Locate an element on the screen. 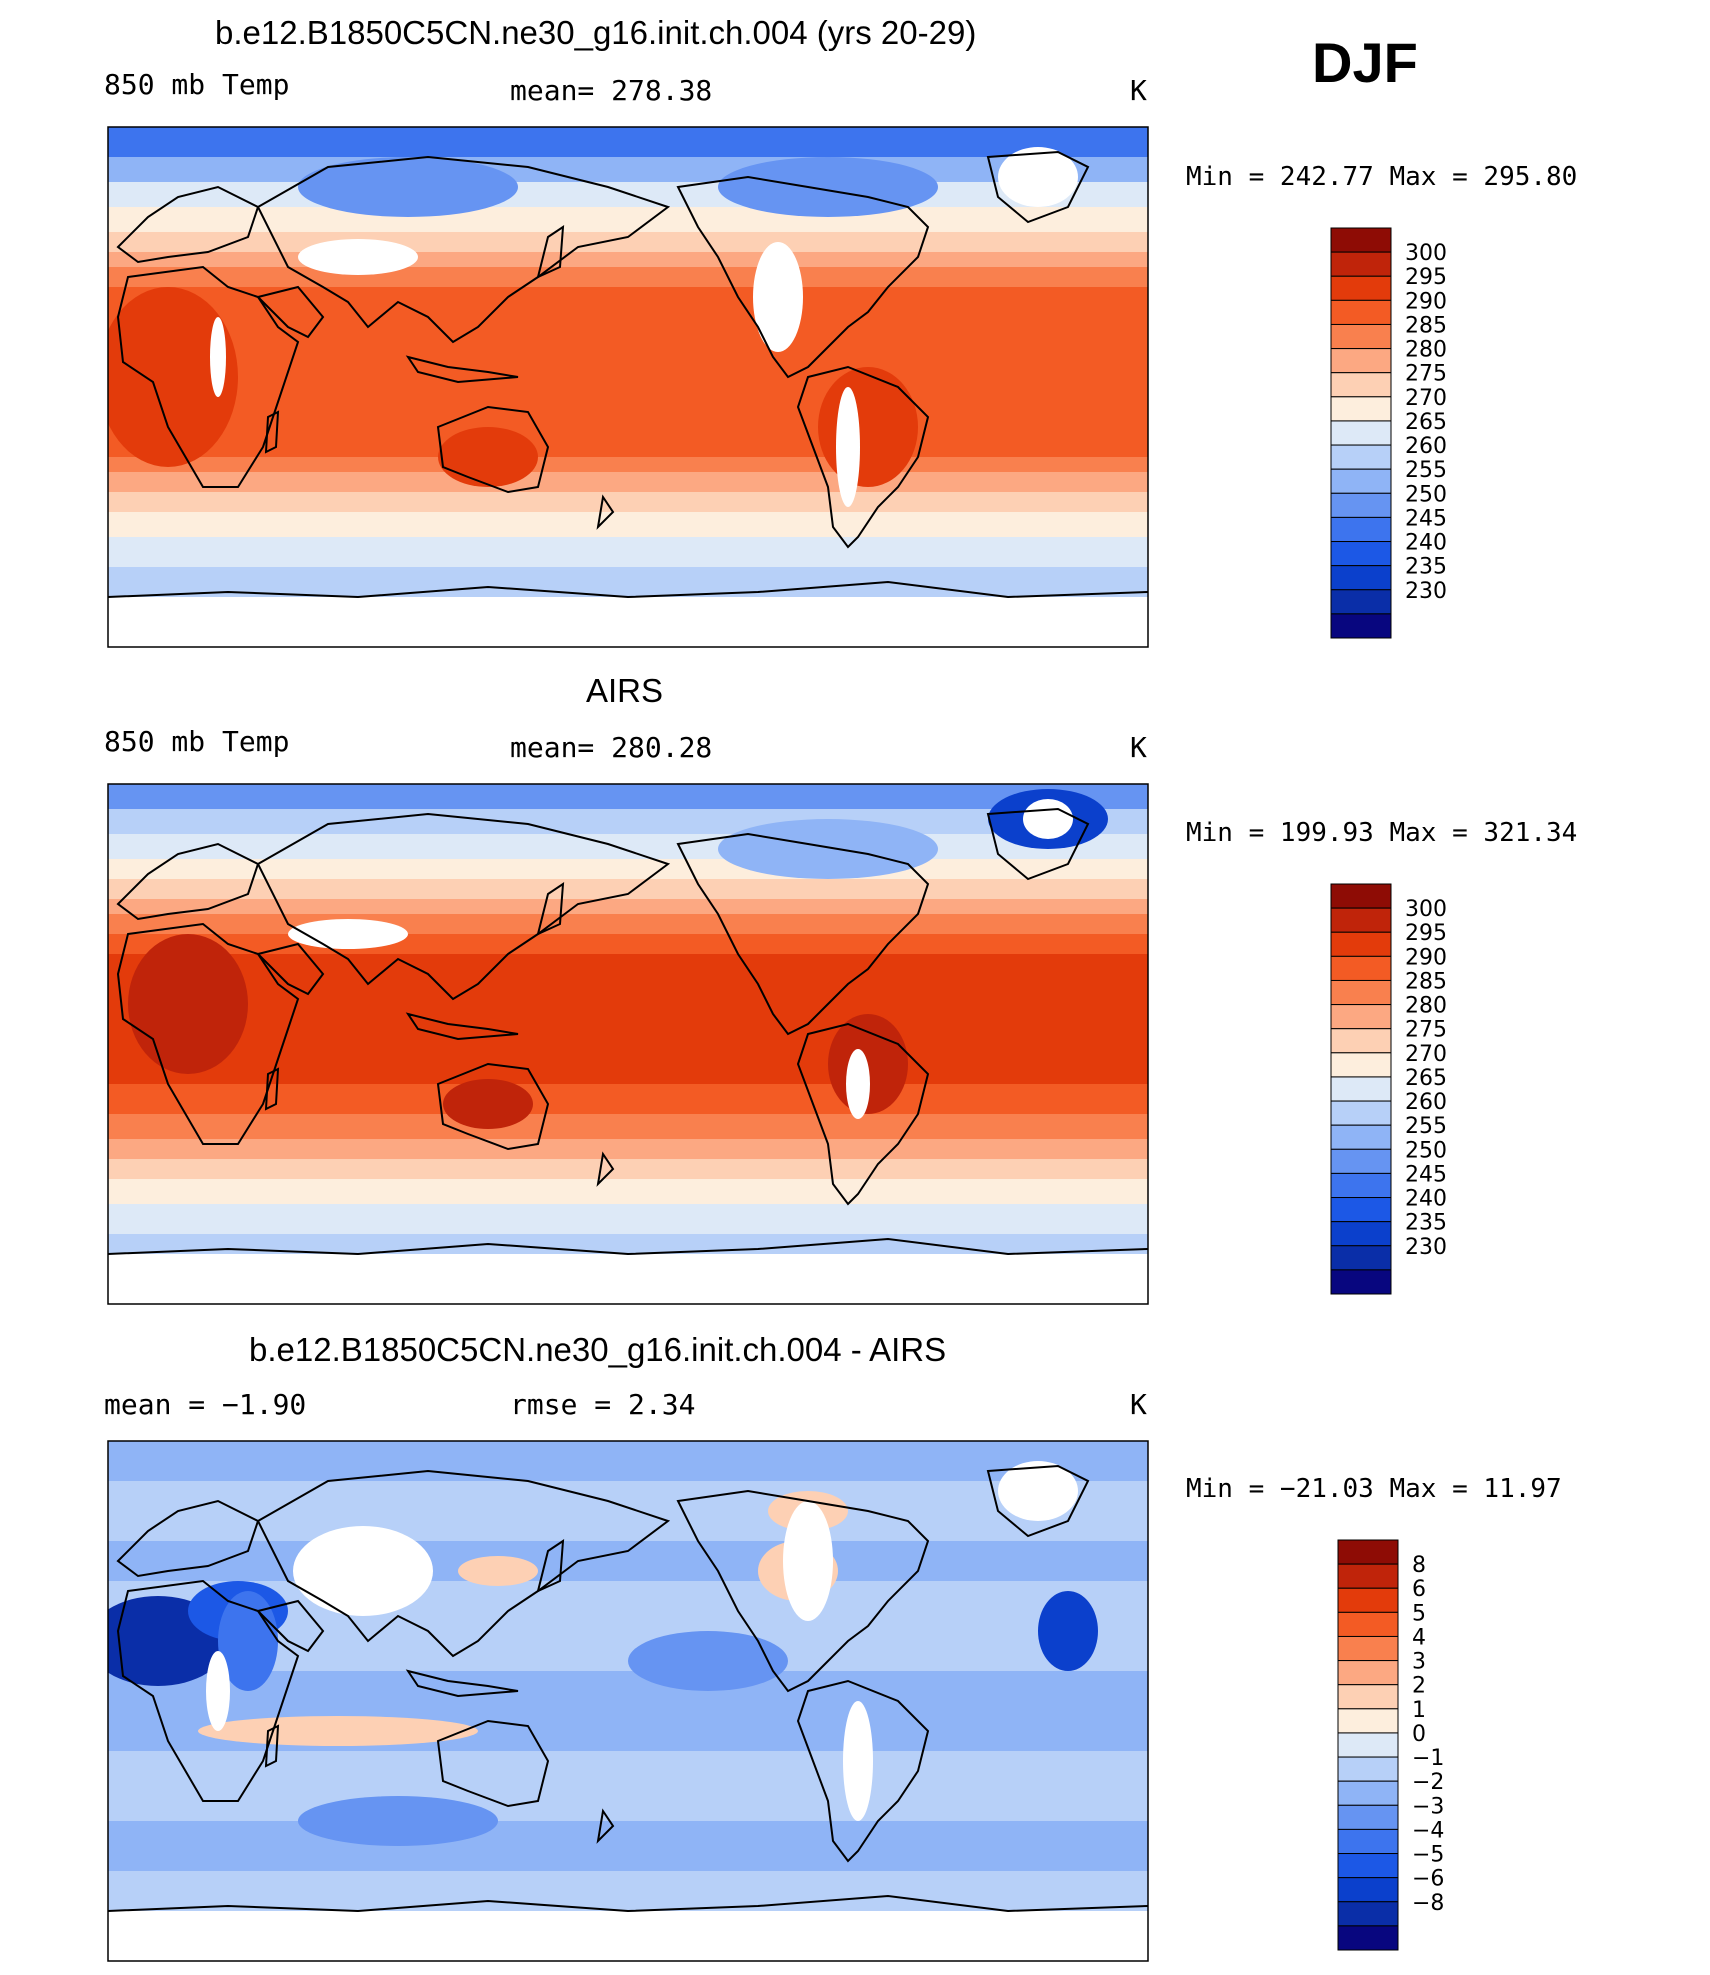 This screenshot has width=1710, height=1975. panel1-minmax: Min = 242.77 Max = 295.80 is located at coordinates (1382, 177).